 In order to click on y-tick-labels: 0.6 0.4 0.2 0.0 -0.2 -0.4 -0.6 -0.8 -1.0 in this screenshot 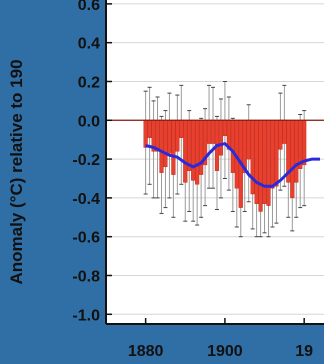, I will do `click(92, 162)`.